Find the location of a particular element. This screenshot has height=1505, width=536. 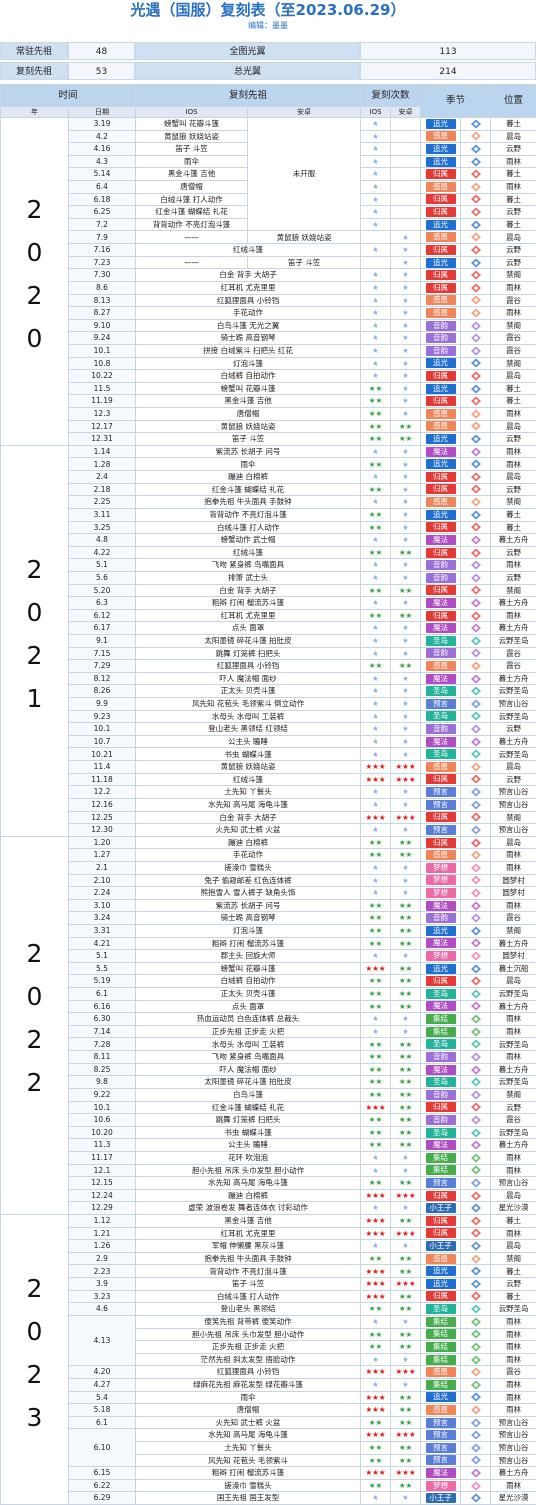

date: 4.8 is located at coordinates (102, 540).